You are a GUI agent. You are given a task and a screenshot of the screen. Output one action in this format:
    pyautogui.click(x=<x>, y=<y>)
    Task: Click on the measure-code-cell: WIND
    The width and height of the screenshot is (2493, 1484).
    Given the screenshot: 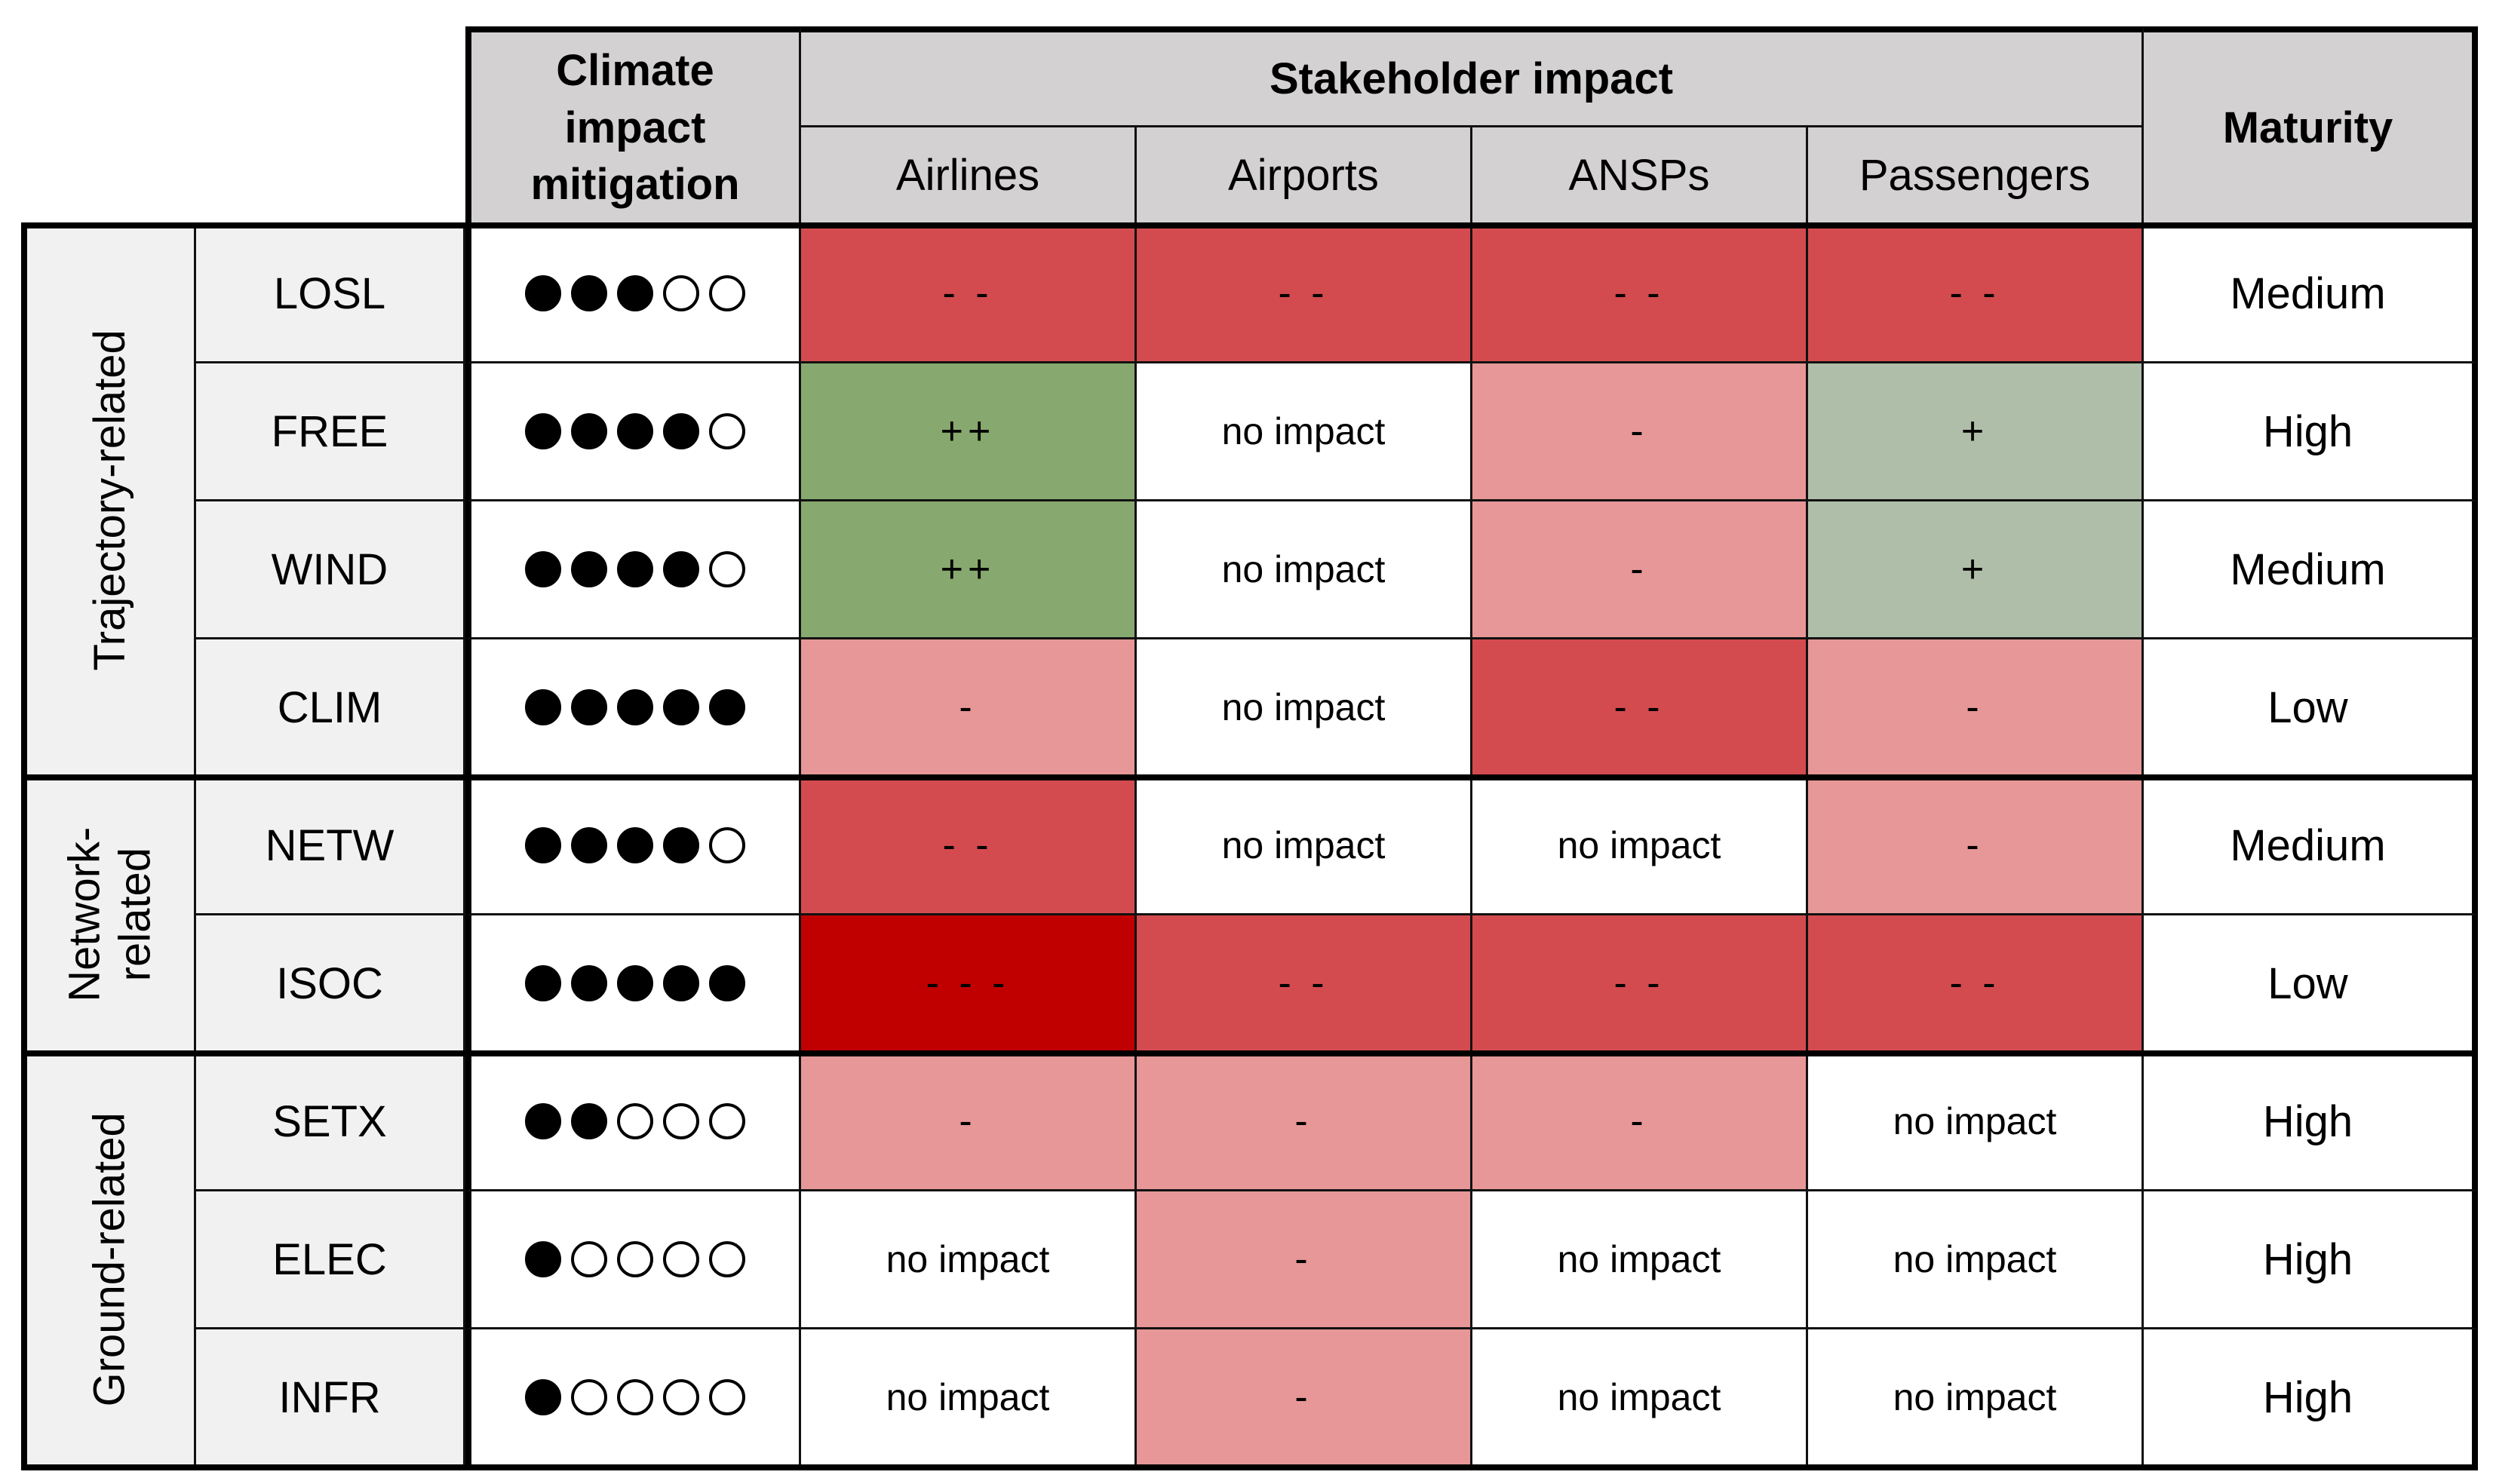 What is the action you would take?
    pyautogui.click(x=330, y=570)
    